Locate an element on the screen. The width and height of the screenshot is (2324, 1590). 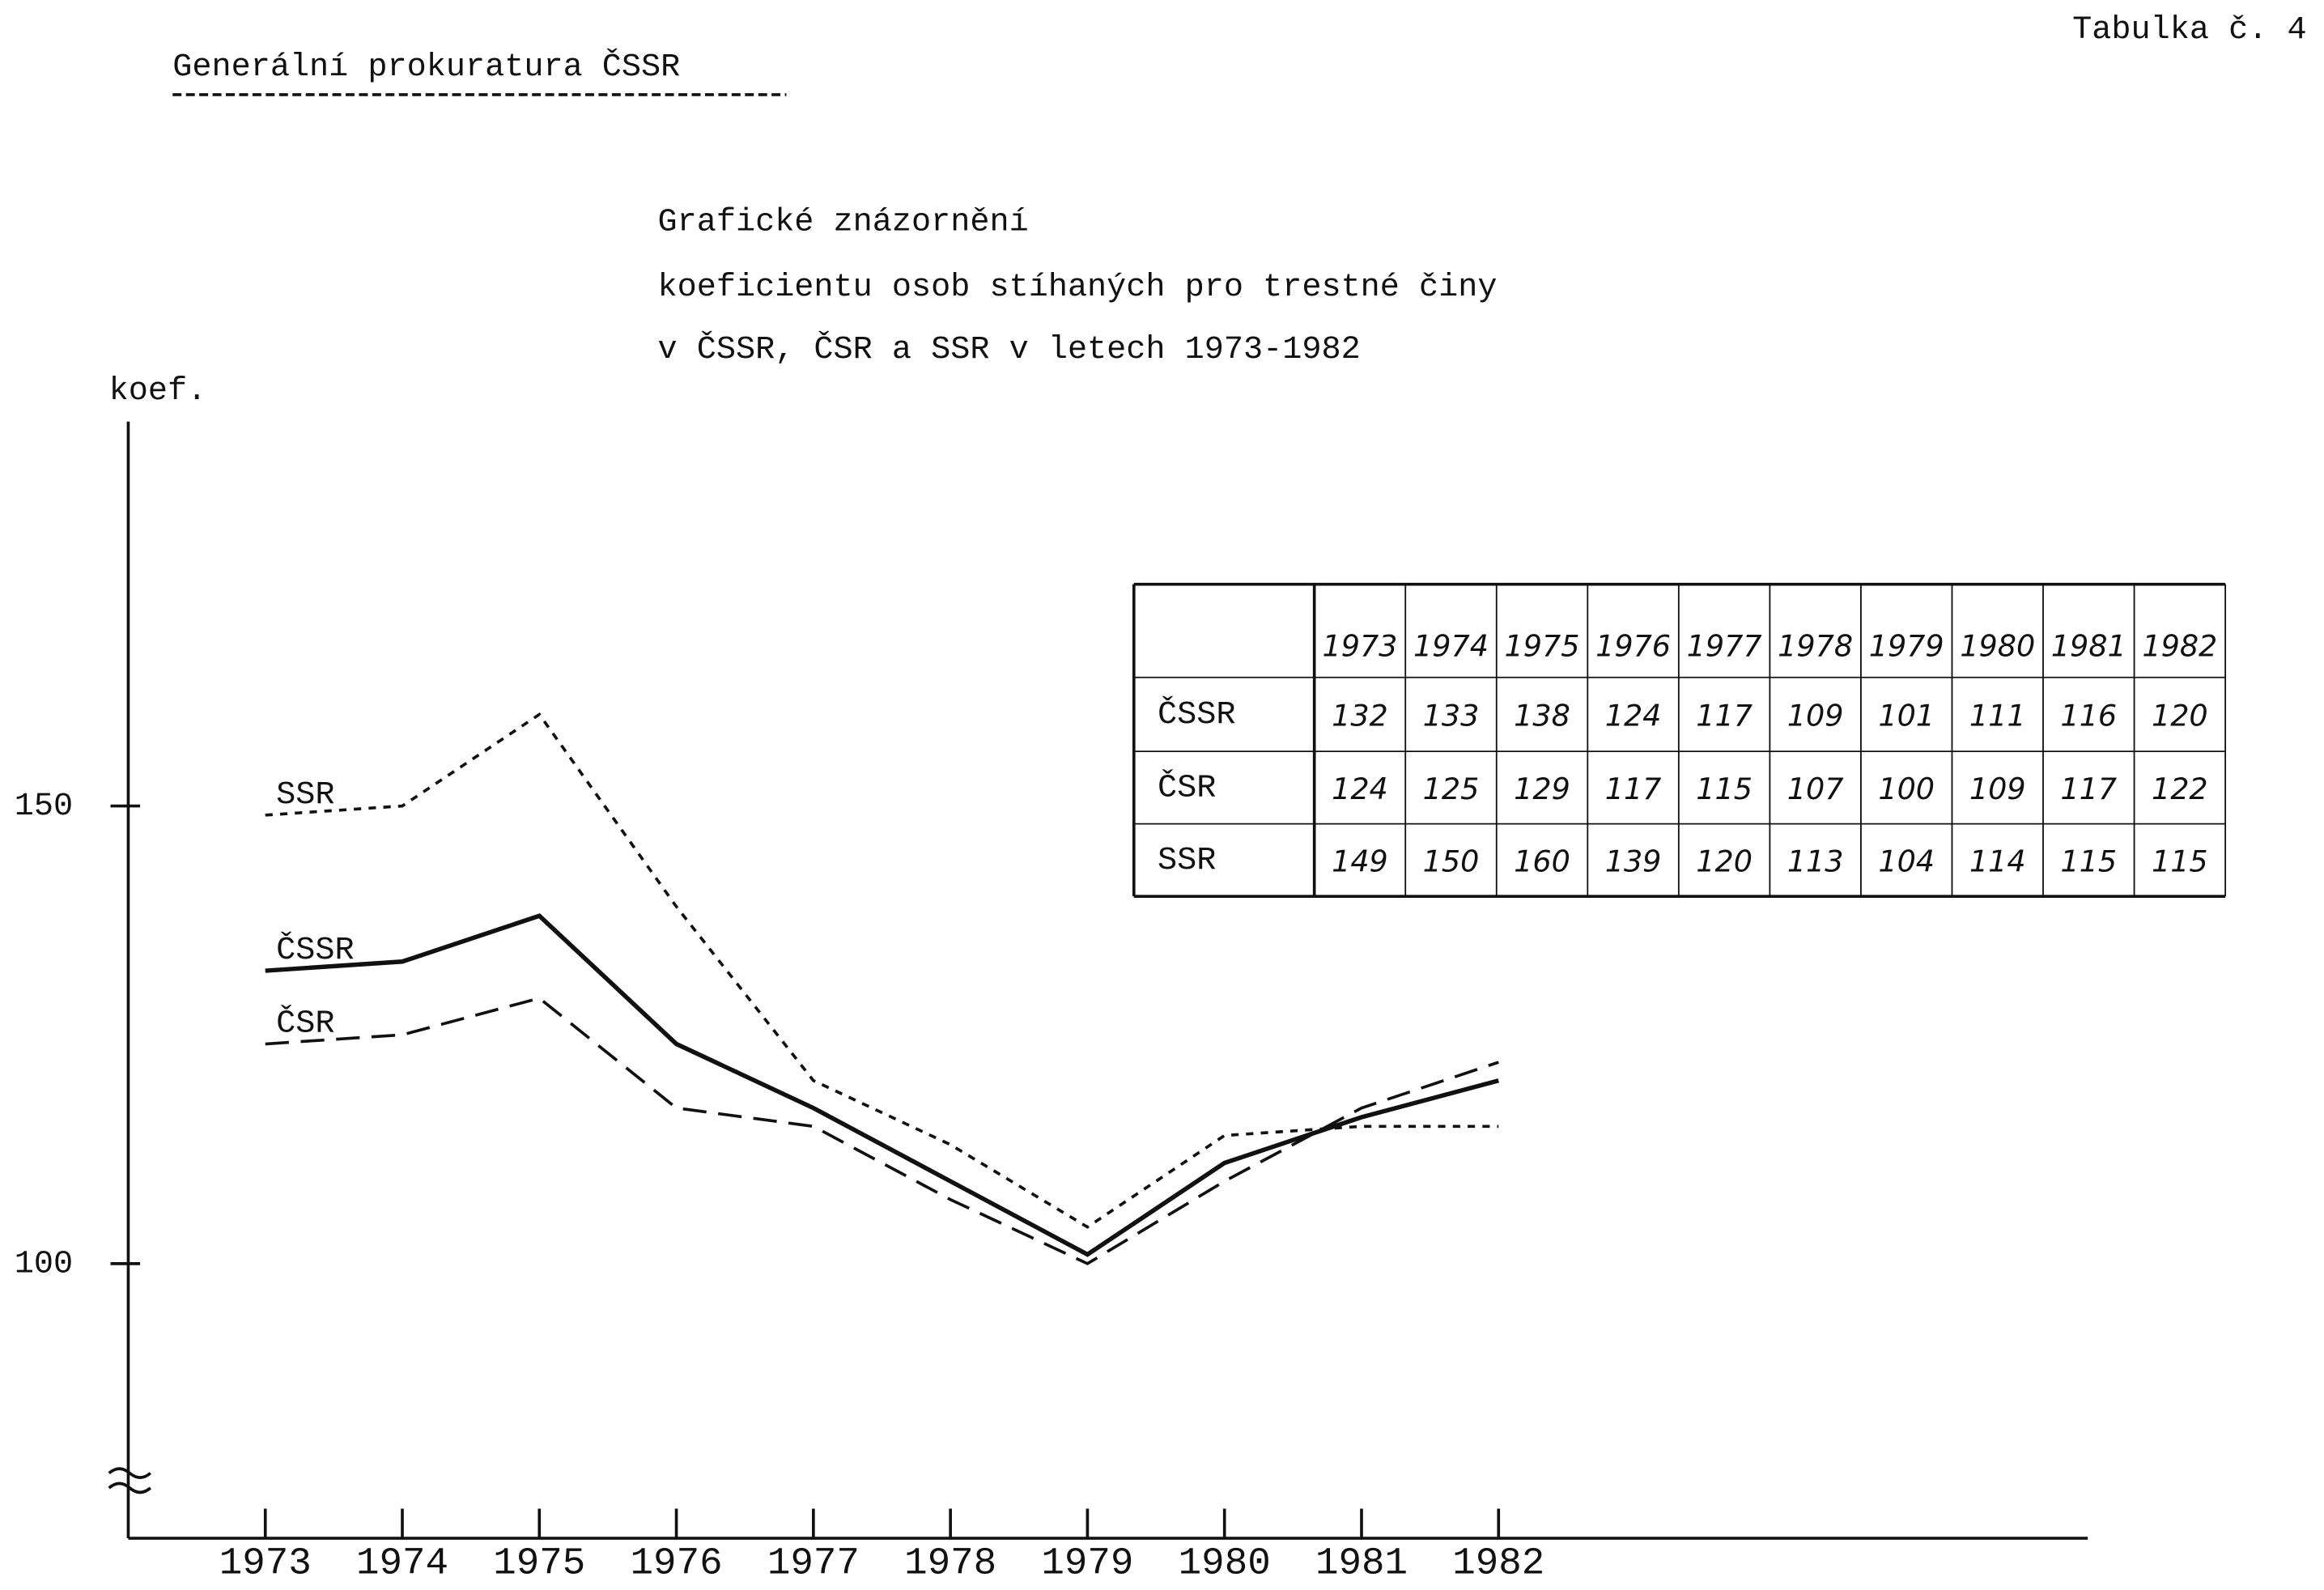
table-value: 132 is located at coordinates (1360, 716).